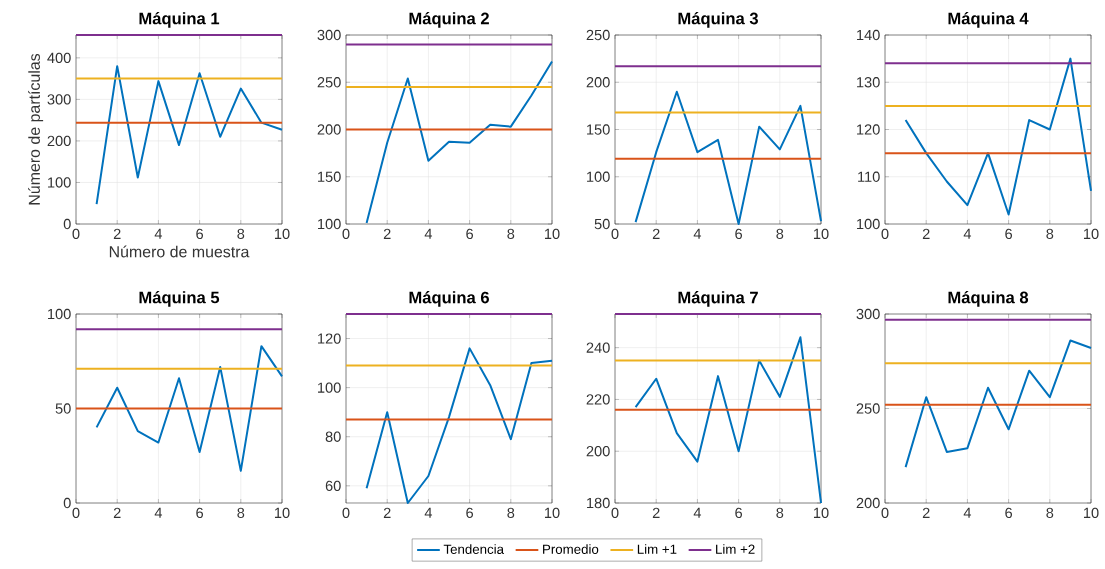  What do you see at coordinates (474, 549) in the screenshot?
I see `legend-label: Tendencia` at bounding box center [474, 549].